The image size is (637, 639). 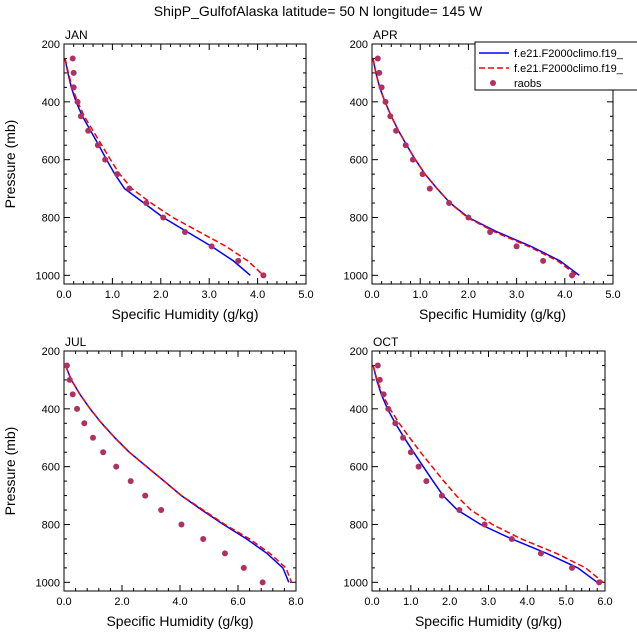 What do you see at coordinates (10, 471) in the screenshot?
I see `y-axis-label: Pressure (mb)` at bounding box center [10, 471].